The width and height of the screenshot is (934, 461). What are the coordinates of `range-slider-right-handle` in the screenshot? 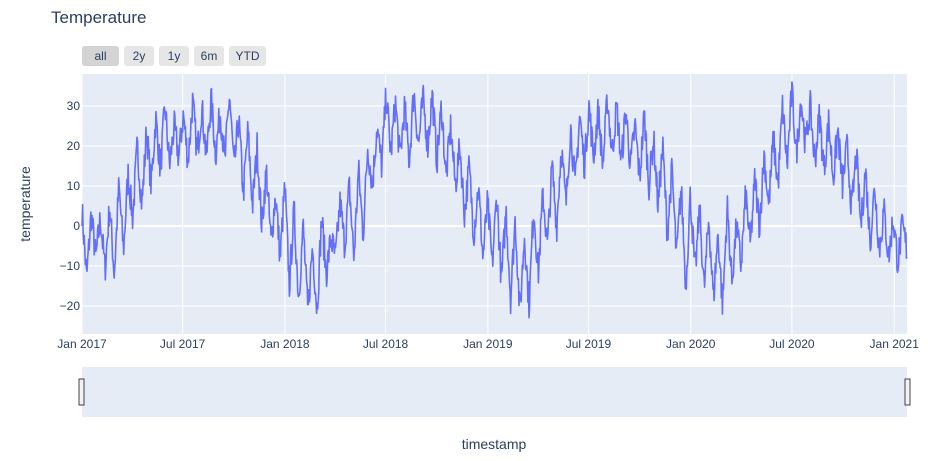 It's located at (907, 392).